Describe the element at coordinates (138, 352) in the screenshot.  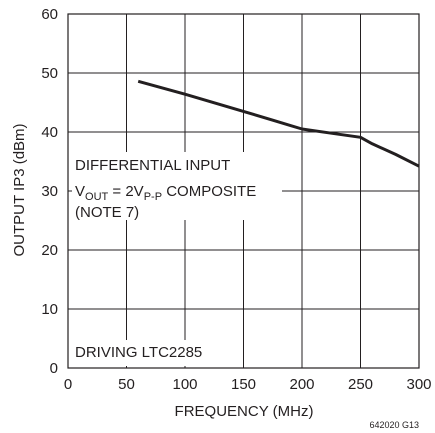
I see `bottom-note: DRIVING LTC2285` at that location.